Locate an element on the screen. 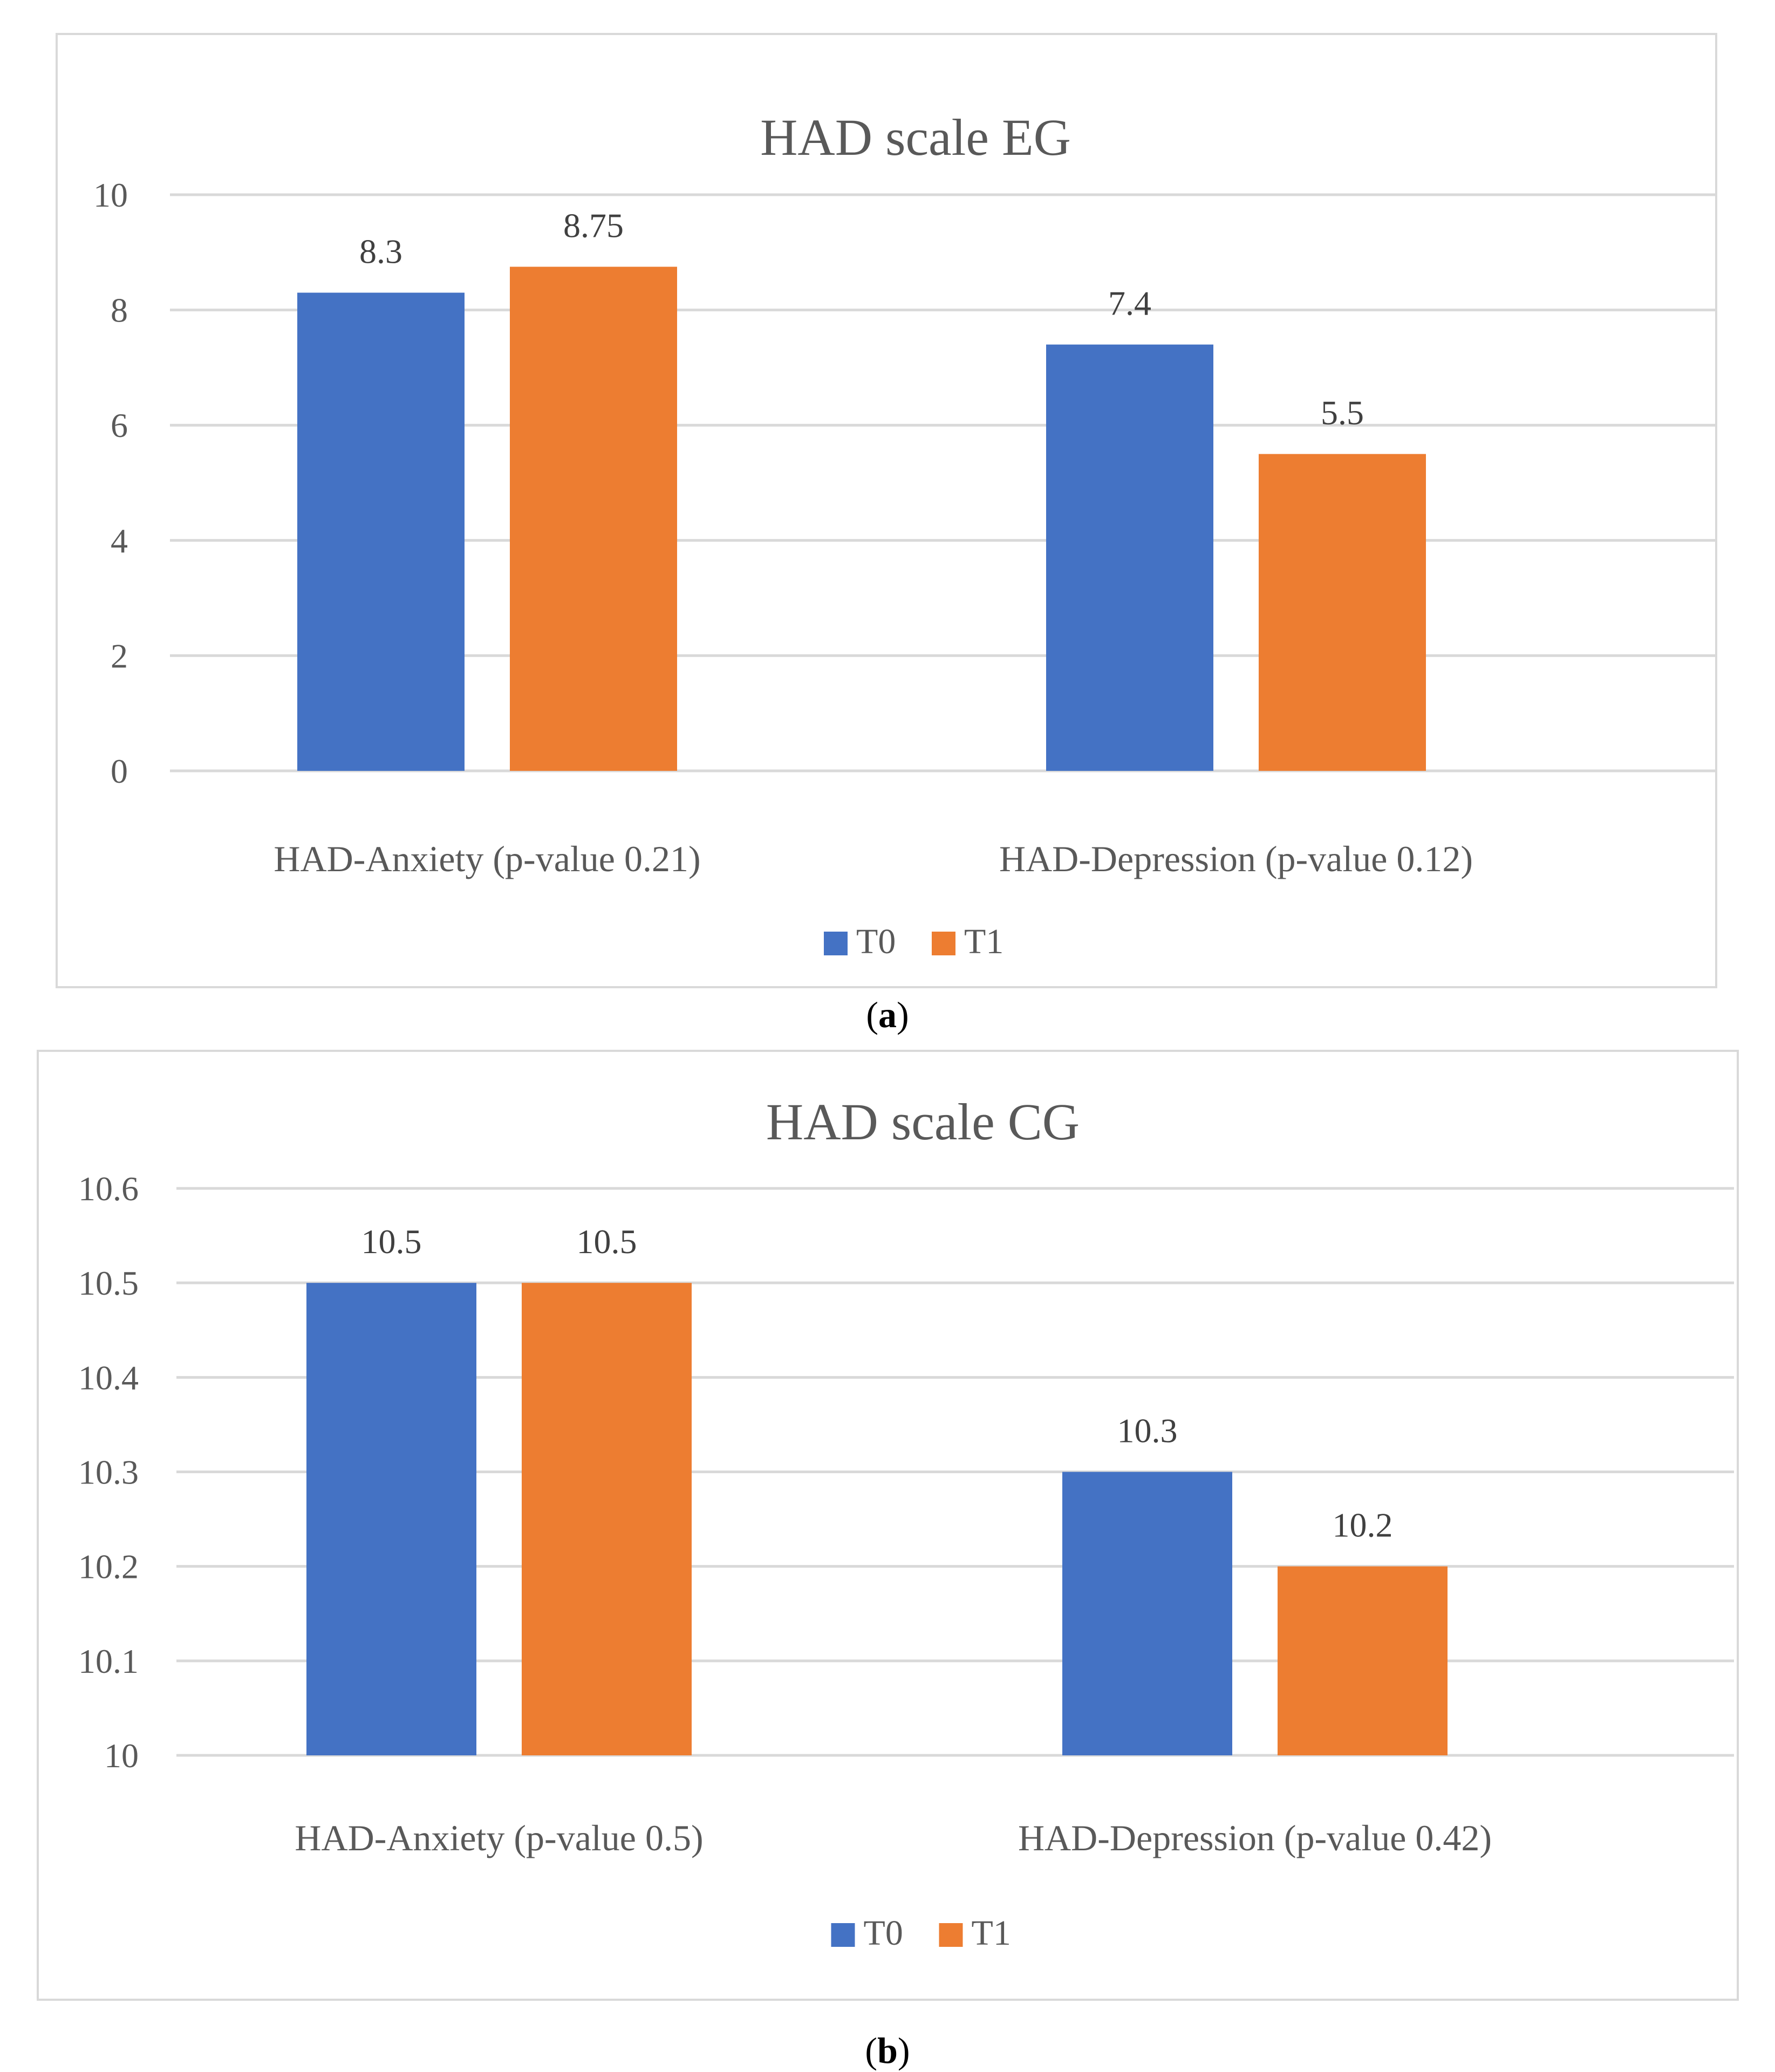 Image resolution: width=1775 pixels, height=2072 pixels. eg-data-label: 7.4 is located at coordinates (1129, 303).